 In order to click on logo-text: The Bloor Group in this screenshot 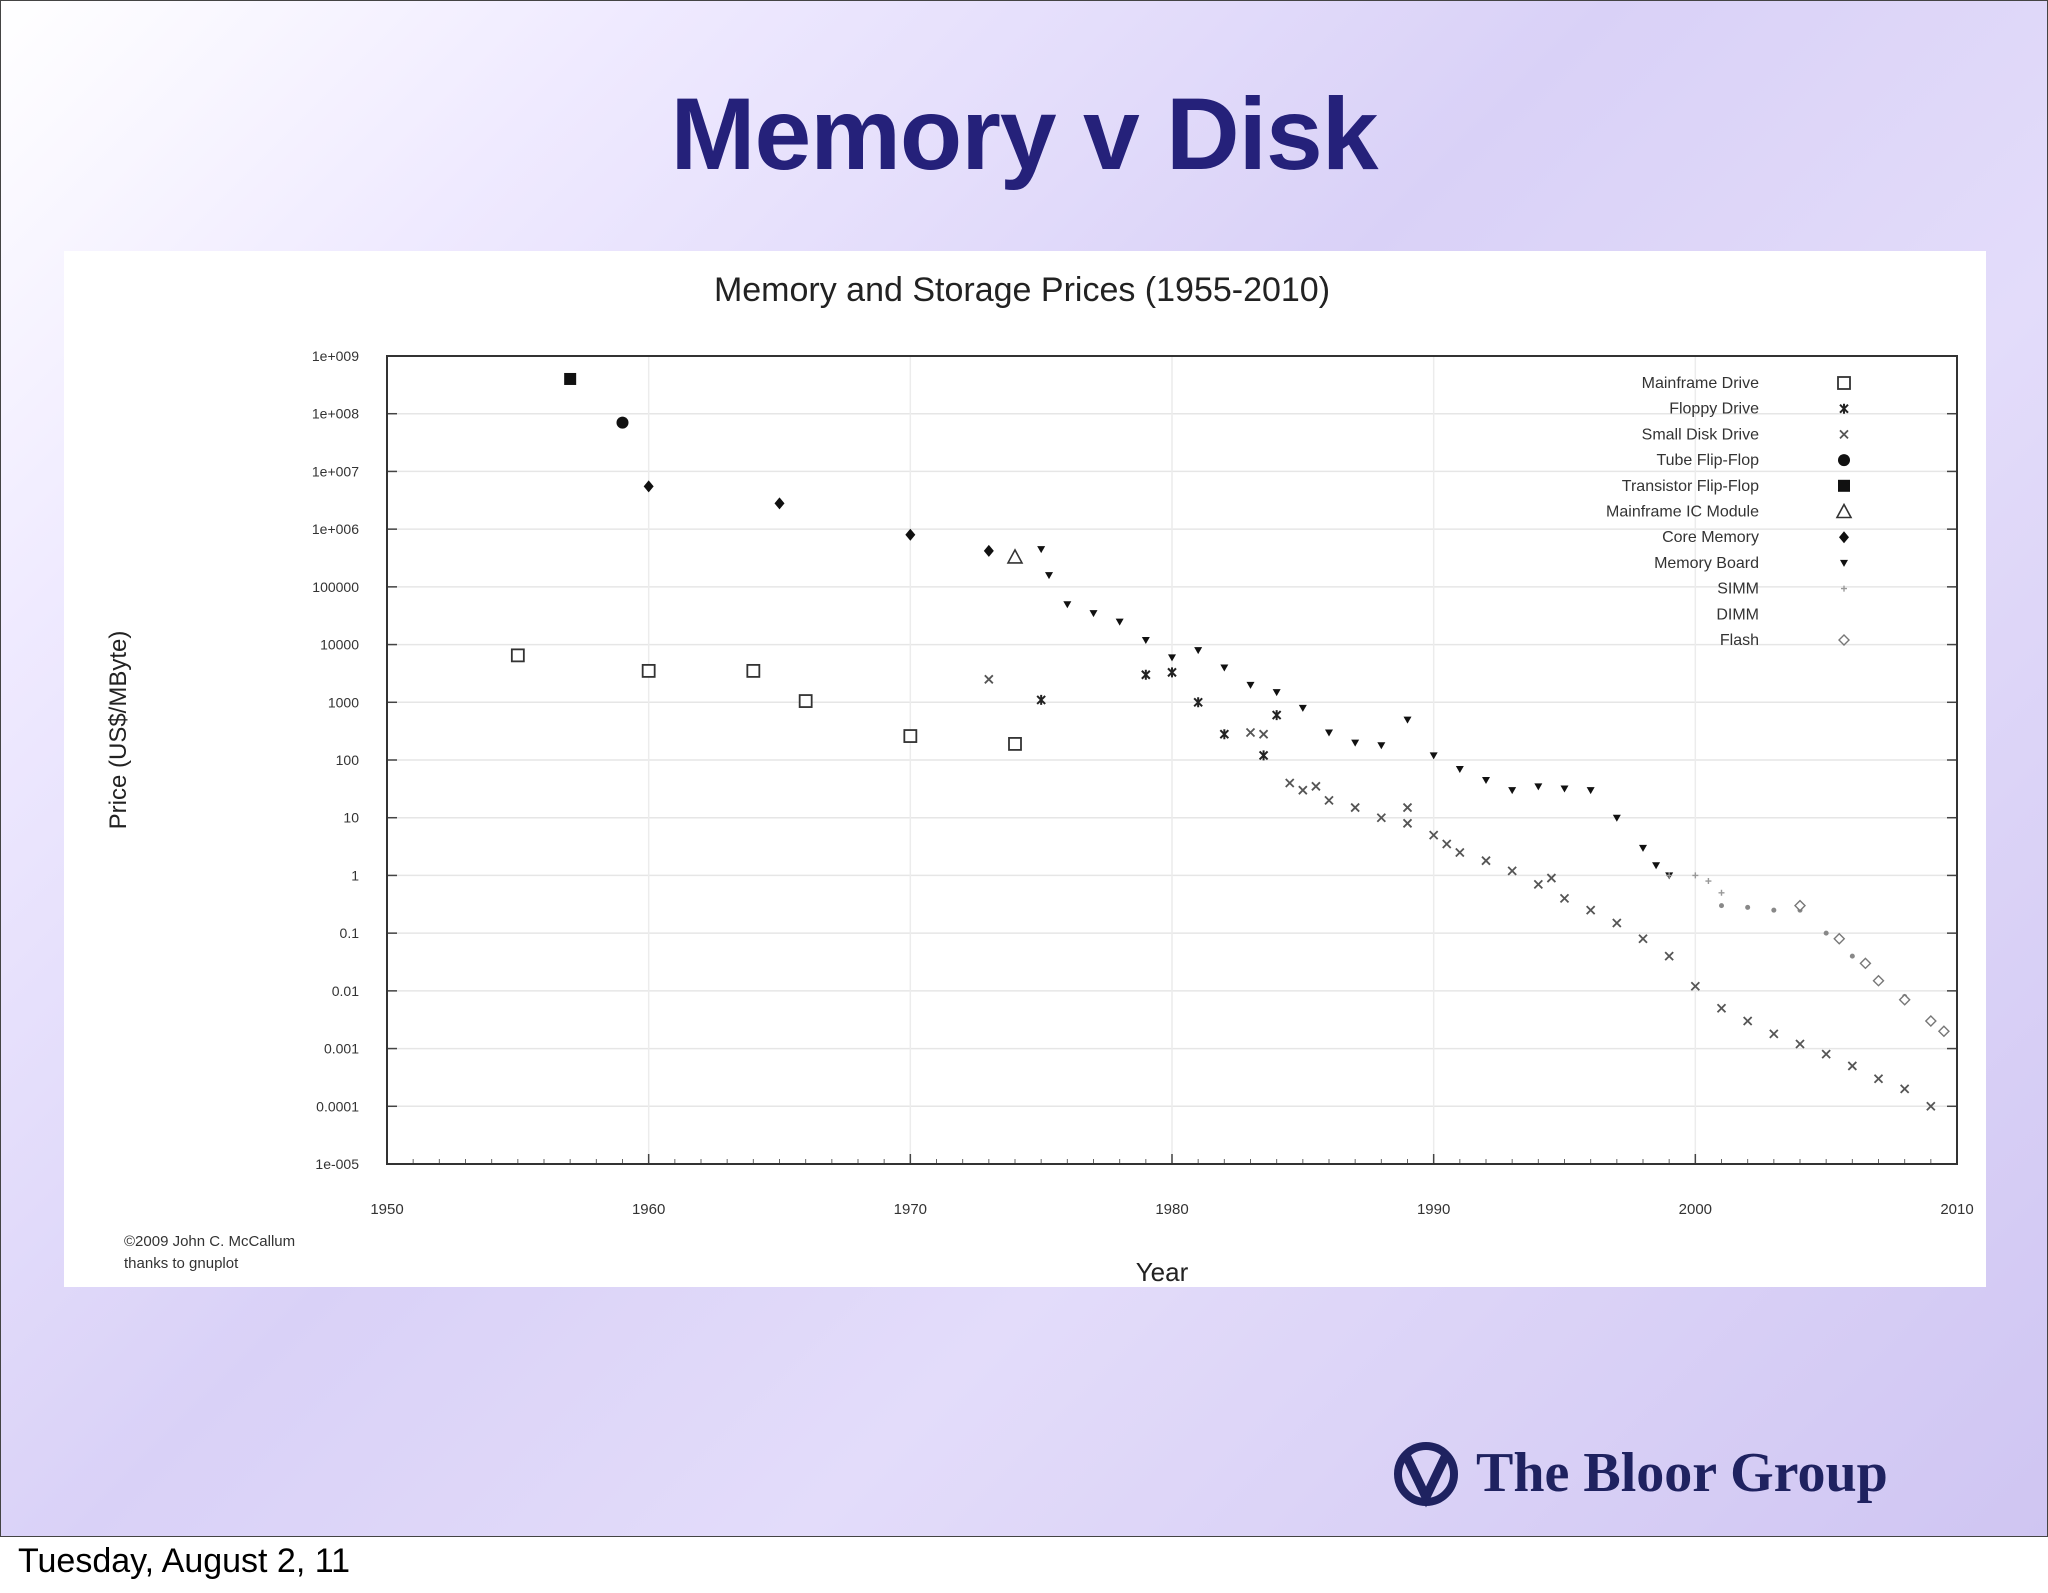, I will do `click(1682, 1473)`.